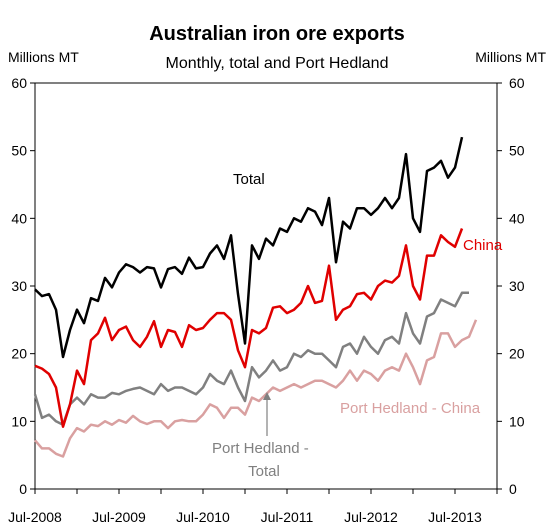 This screenshot has height=532, width=554. What do you see at coordinates (371, 517) in the screenshot?
I see `x-tick-label: Jul-2012` at bounding box center [371, 517].